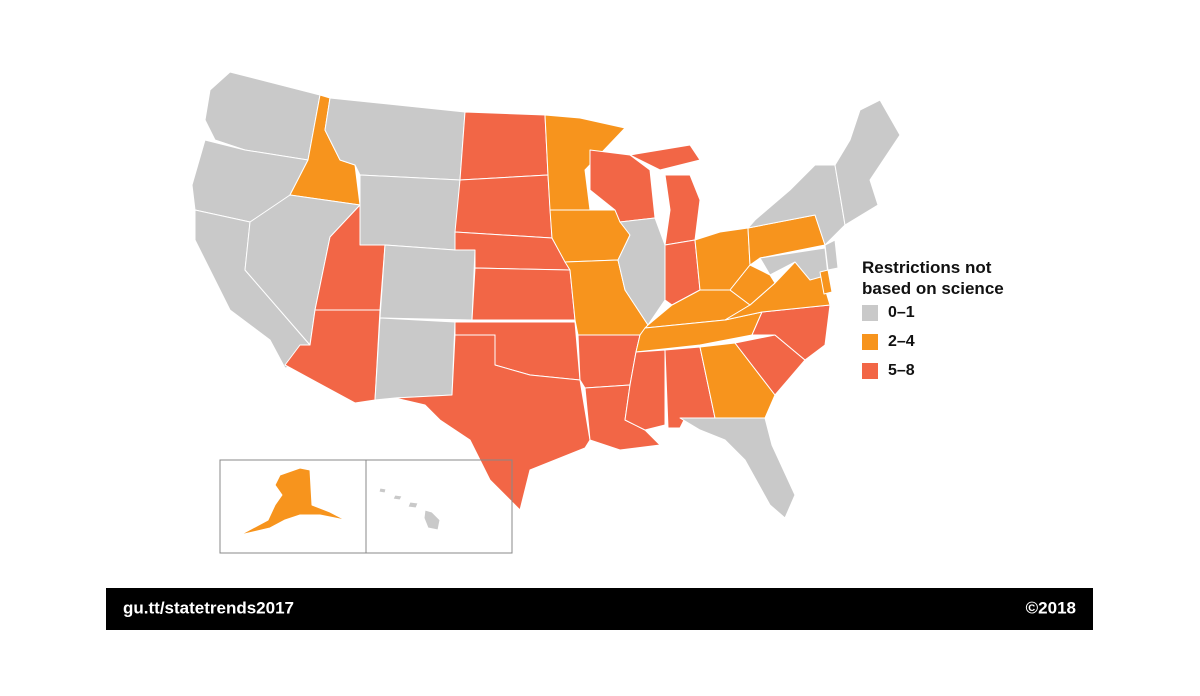 This screenshot has height=696, width=1200. What do you see at coordinates (599, 609) in the screenshot?
I see `footer-bar` at bounding box center [599, 609].